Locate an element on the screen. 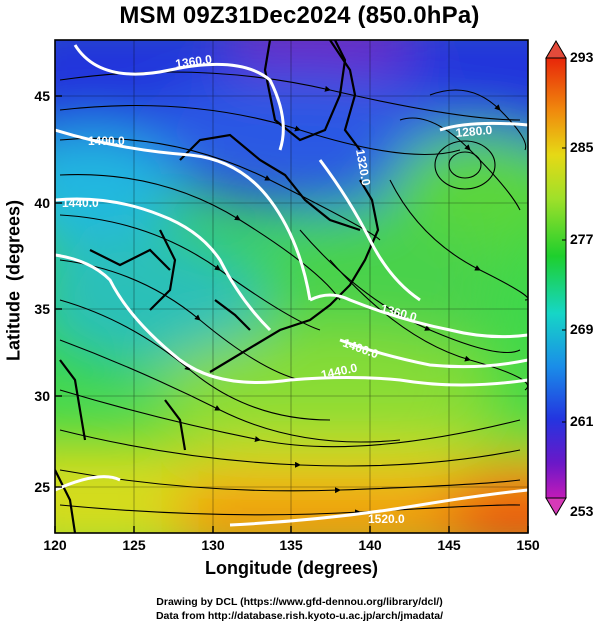  map-title: MSM 09Z31Dec2024 (850.0hPa) is located at coordinates (299, 15).